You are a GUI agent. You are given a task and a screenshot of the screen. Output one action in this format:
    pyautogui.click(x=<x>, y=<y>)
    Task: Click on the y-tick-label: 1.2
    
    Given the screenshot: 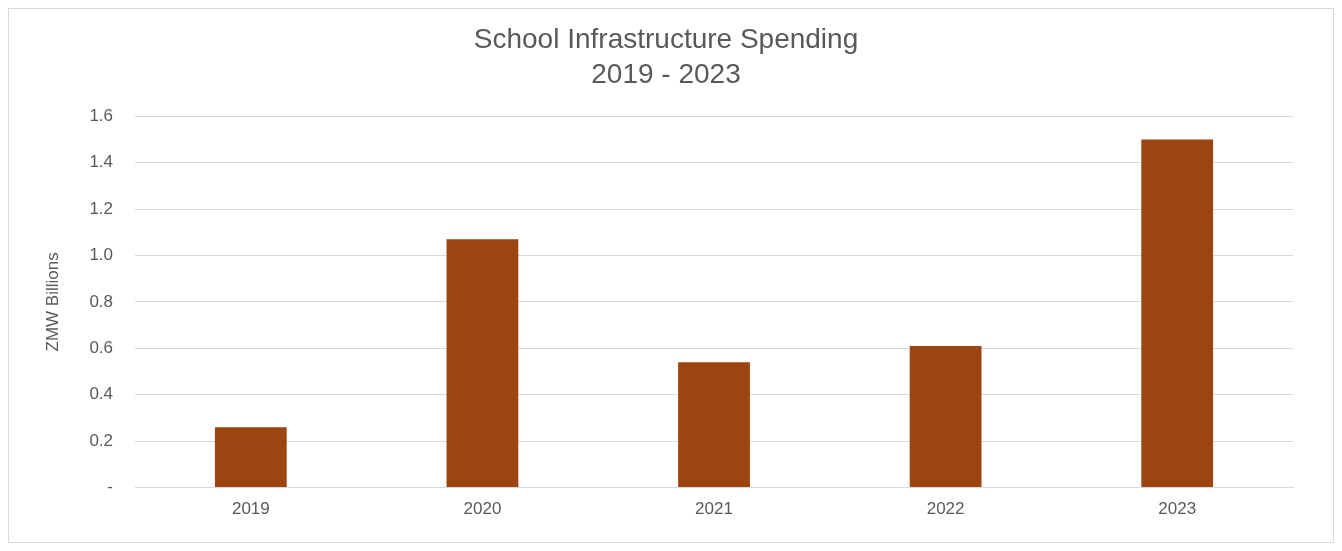 What is the action you would take?
    pyautogui.click(x=101, y=208)
    